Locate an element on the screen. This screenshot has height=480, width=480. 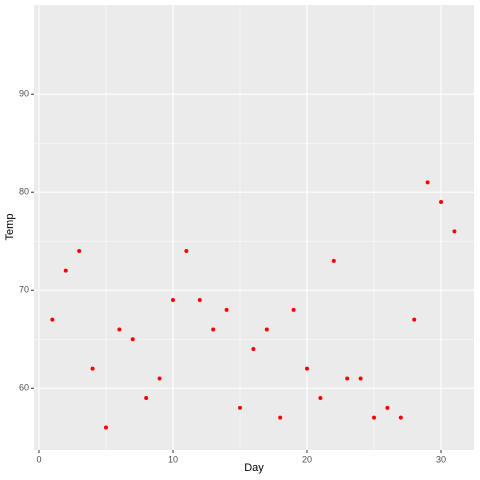
x-tick-label: 30 is located at coordinates (441, 459).